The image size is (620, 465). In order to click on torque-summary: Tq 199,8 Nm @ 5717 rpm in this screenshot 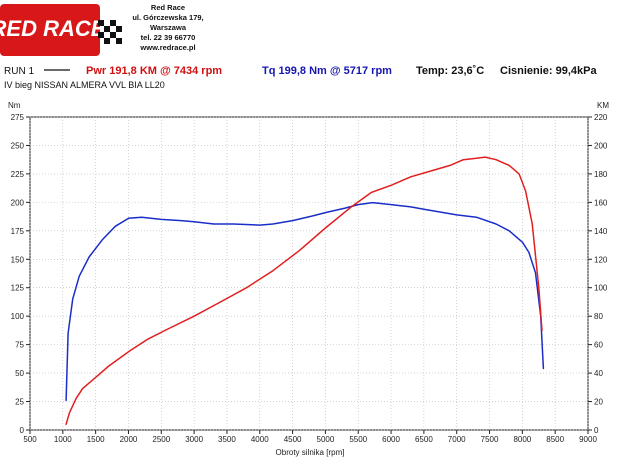, I will do `click(327, 71)`.